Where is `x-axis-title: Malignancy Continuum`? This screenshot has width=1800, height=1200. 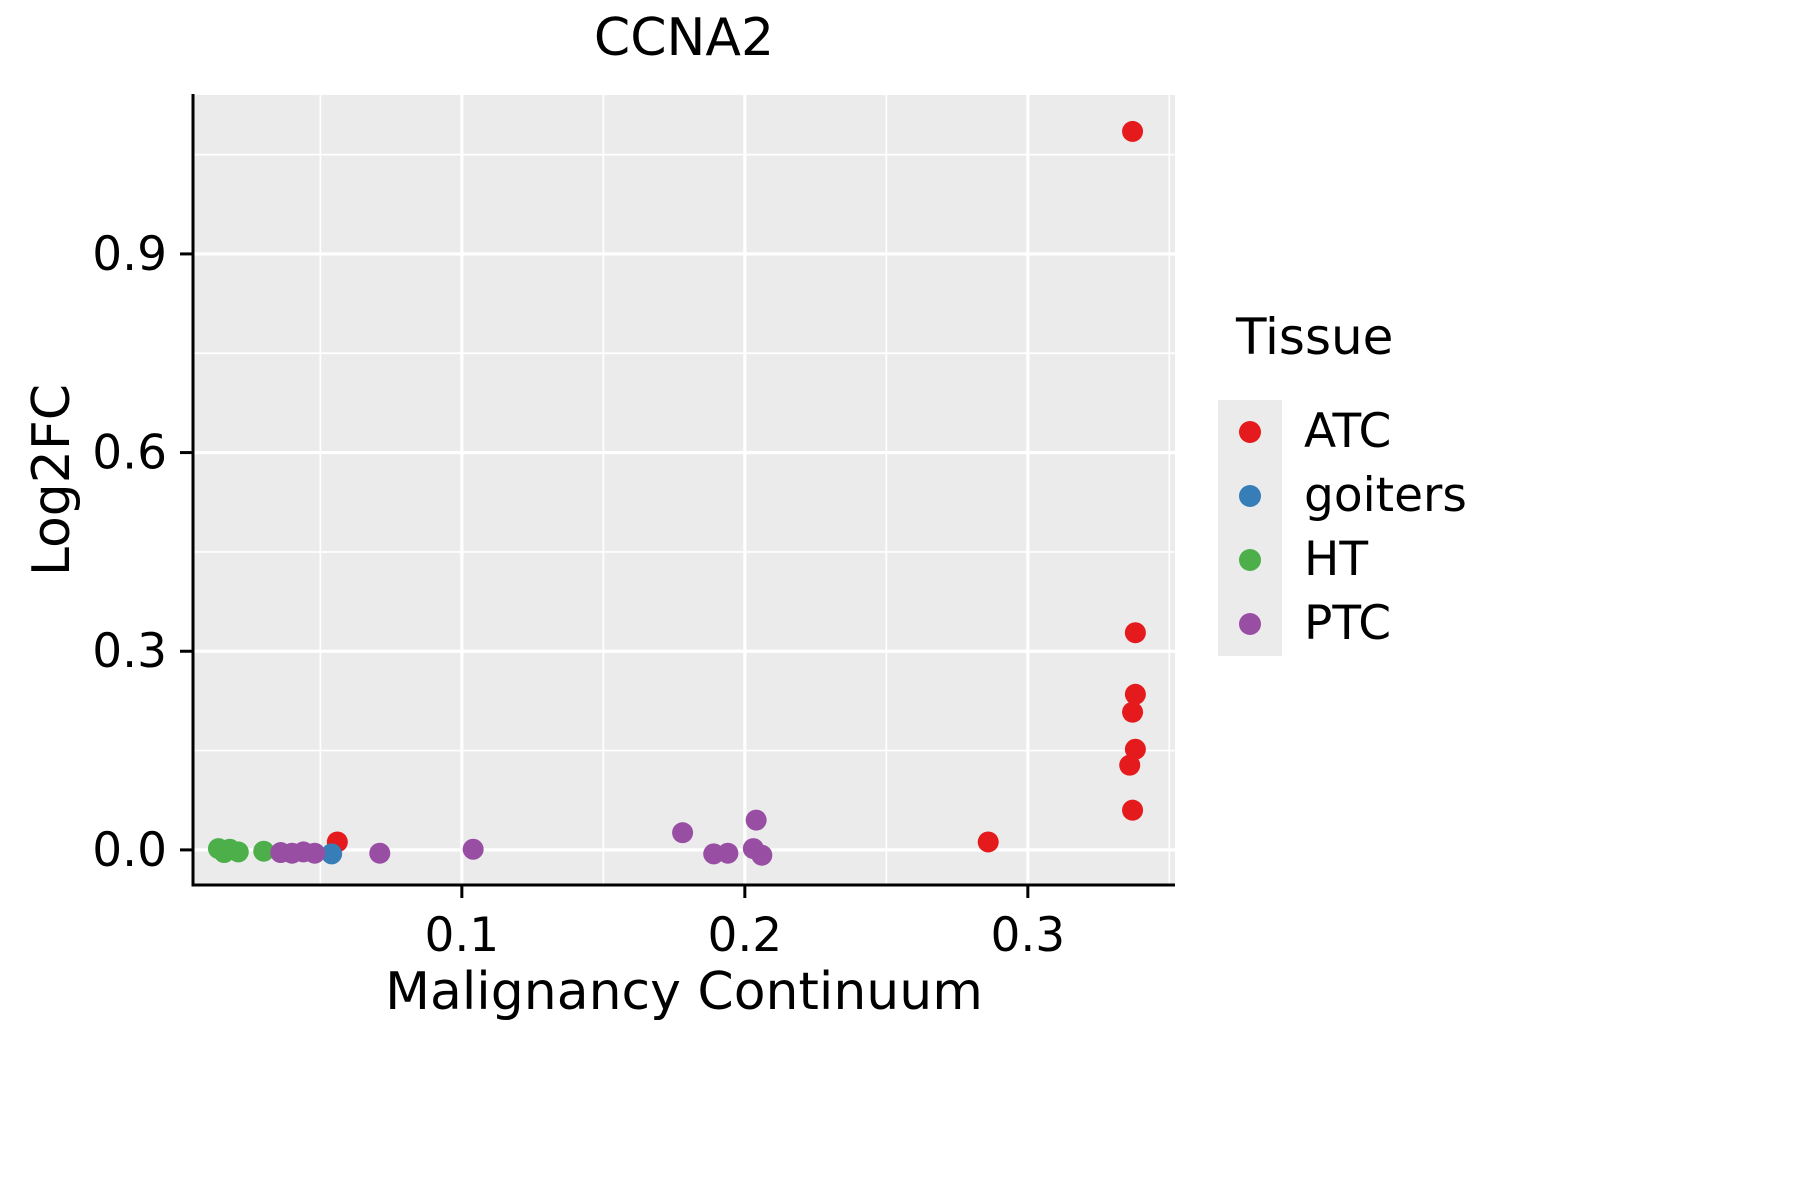 x-axis-title: Malignancy Continuum is located at coordinates (684, 992).